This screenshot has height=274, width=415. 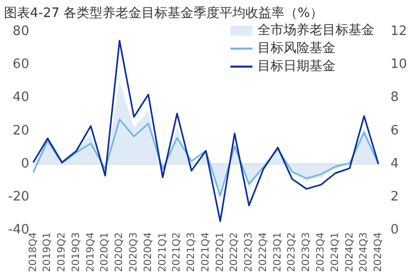 I want to click on x-tick-label: 2021Q2, so click(x=177, y=252).